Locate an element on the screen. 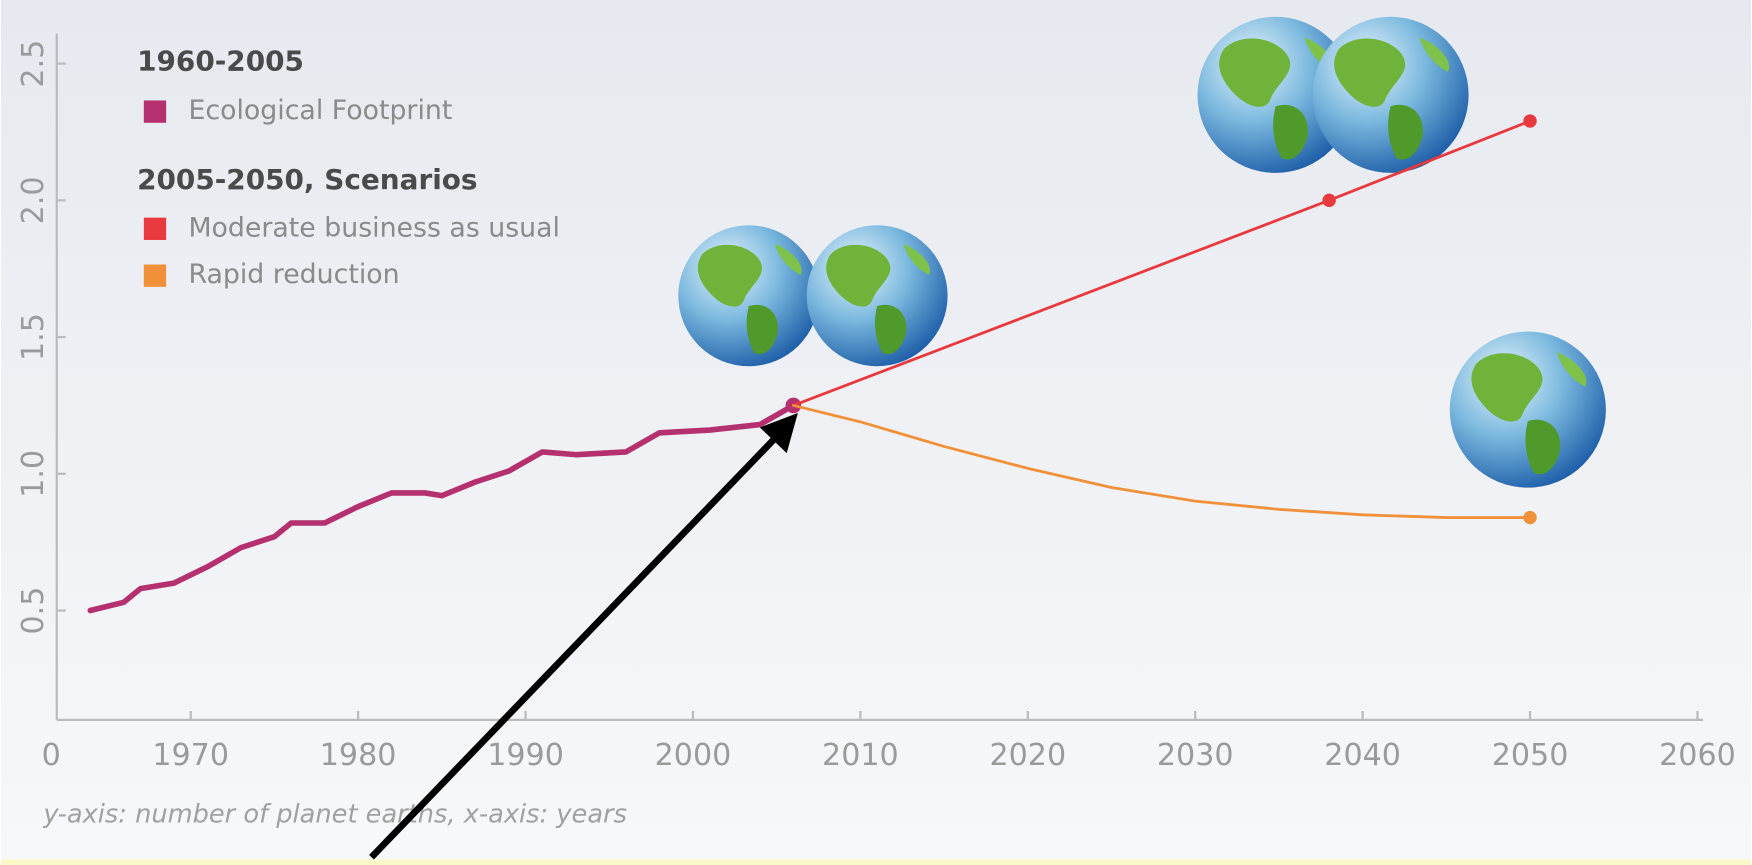 Image resolution: width=1752 pixels, height=865 pixels. legend-label: Ecological Footprint is located at coordinates (320, 110).